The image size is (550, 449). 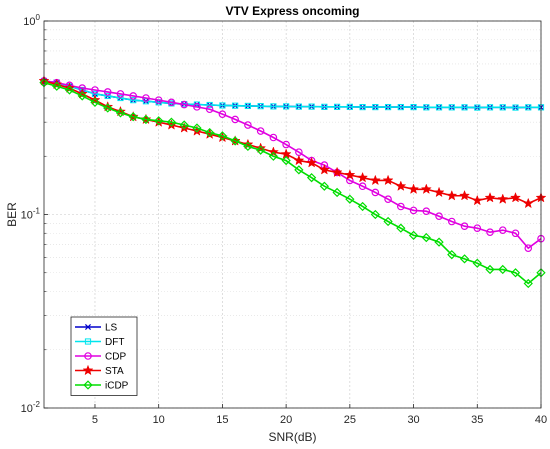 What do you see at coordinates (31, 214) in the screenshot?
I see `y-tick-label: 10⁻¹` at bounding box center [31, 214].